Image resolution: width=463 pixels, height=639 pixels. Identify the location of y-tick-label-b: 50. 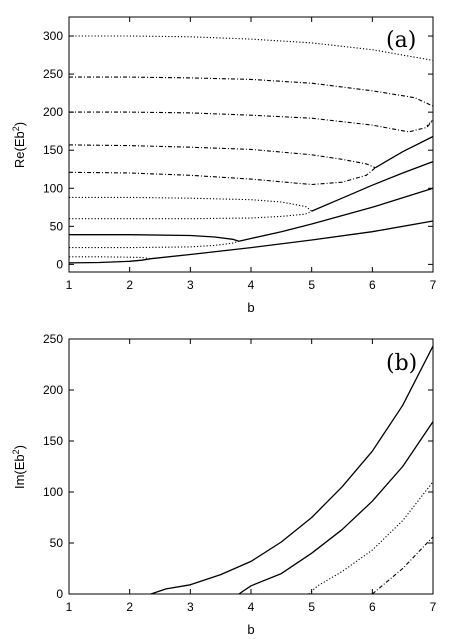
(57, 543).